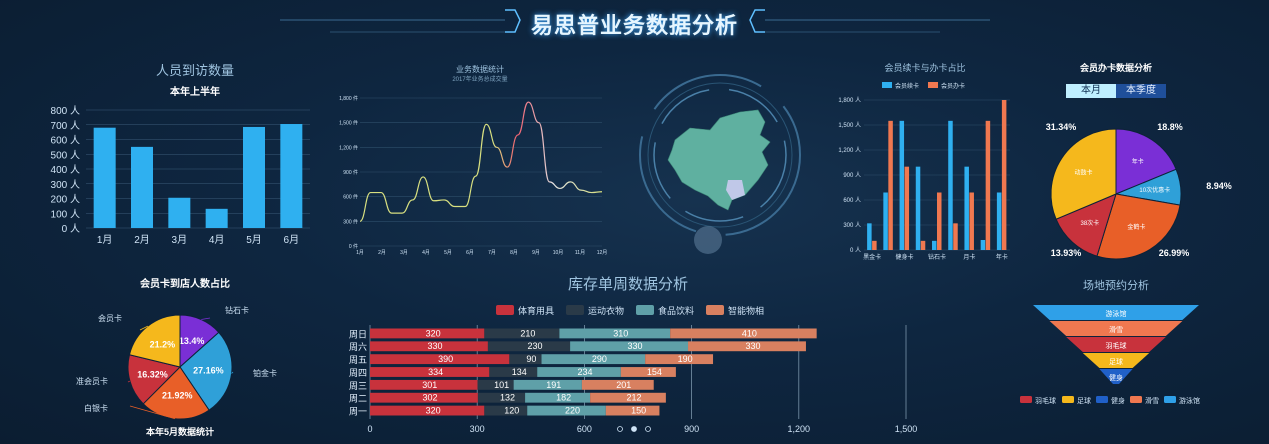 The height and width of the screenshot is (444, 1269). Describe the element at coordinates (481, 161) in the screenshot. I see `series-line` at that location.